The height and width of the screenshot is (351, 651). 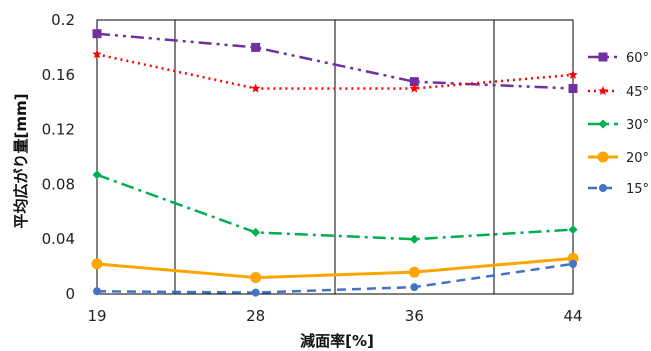 What do you see at coordinates (334, 316) in the screenshot?
I see `x-tick-labels: 19 28 36 44` at bounding box center [334, 316].